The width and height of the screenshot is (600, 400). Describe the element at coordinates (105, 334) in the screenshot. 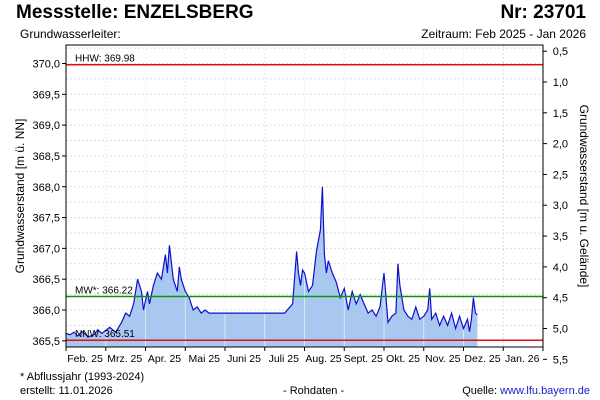

I see `reference-label: NNW: 365.51` at that location.